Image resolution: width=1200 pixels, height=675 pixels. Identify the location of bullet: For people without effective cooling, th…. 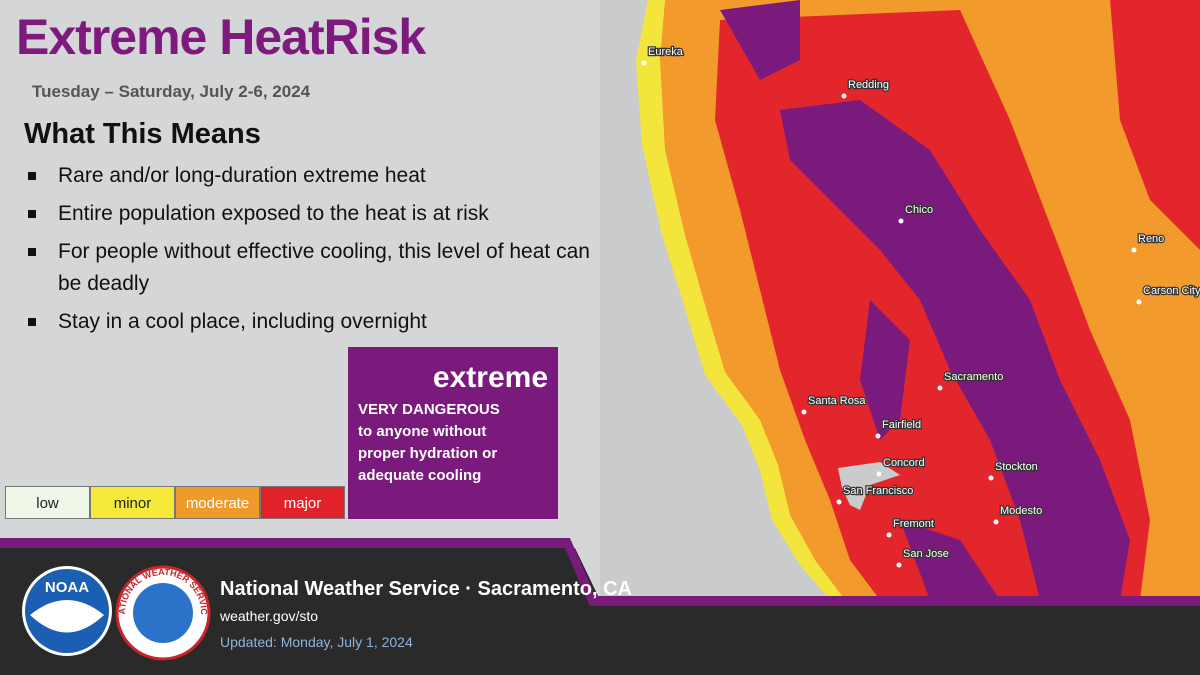
(317, 268).